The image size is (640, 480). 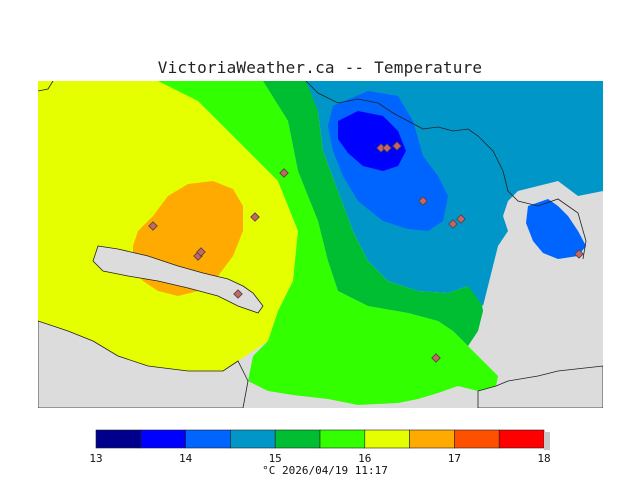 What do you see at coordinates (185, 458) in the screenshot?
I see `legend-tick-label: 14` at bounding box center [185, 458].